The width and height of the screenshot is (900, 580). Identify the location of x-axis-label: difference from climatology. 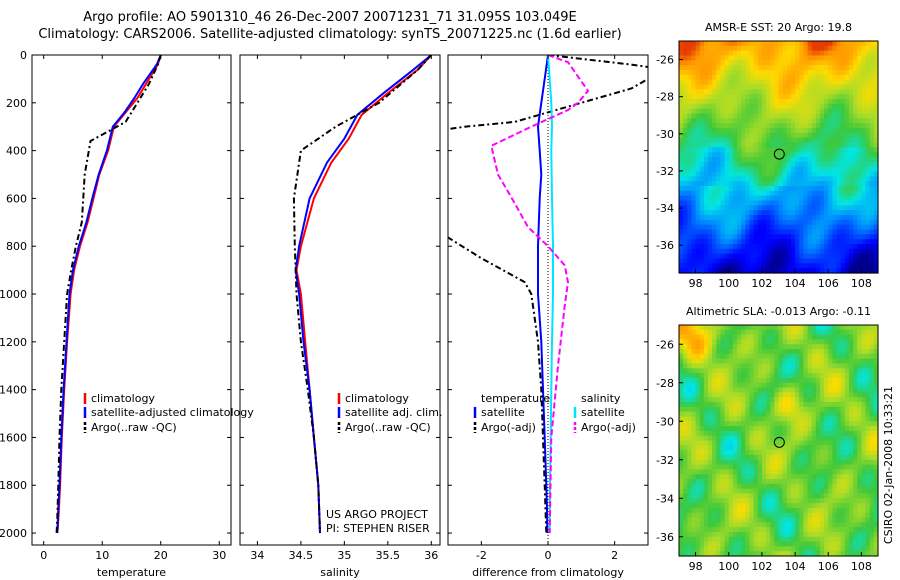
(548, 572).